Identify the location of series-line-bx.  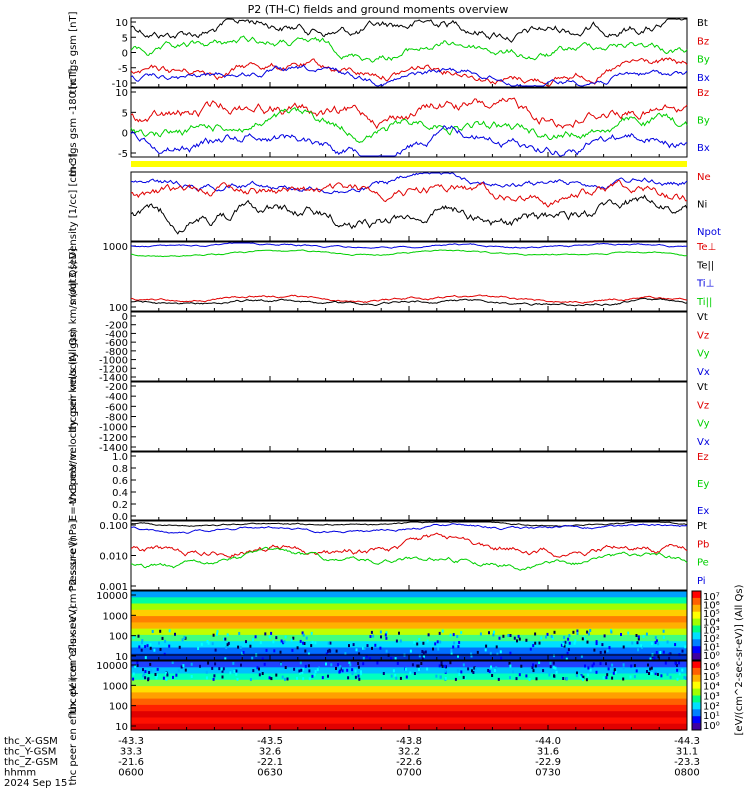
(409, 75).